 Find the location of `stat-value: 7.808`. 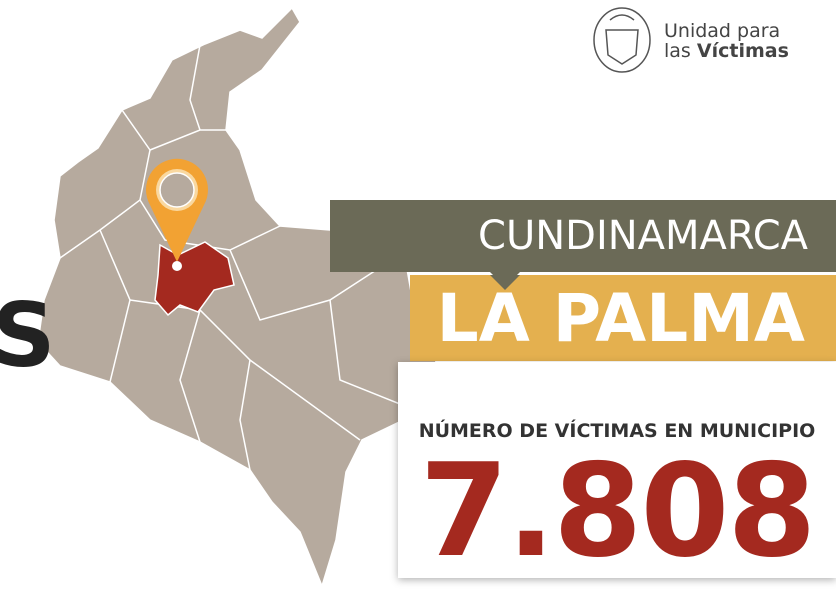

stat-value: 7.808 is located at coordinates (618, 511).